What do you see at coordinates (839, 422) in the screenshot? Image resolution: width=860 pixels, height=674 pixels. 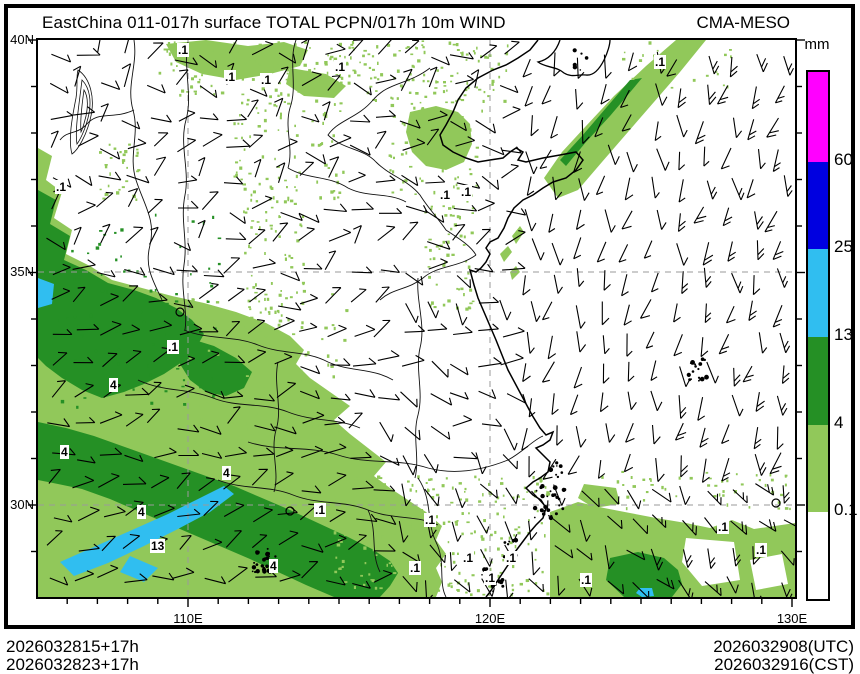 I see `colorbar-label: 4` at bounding box center [839, 422].